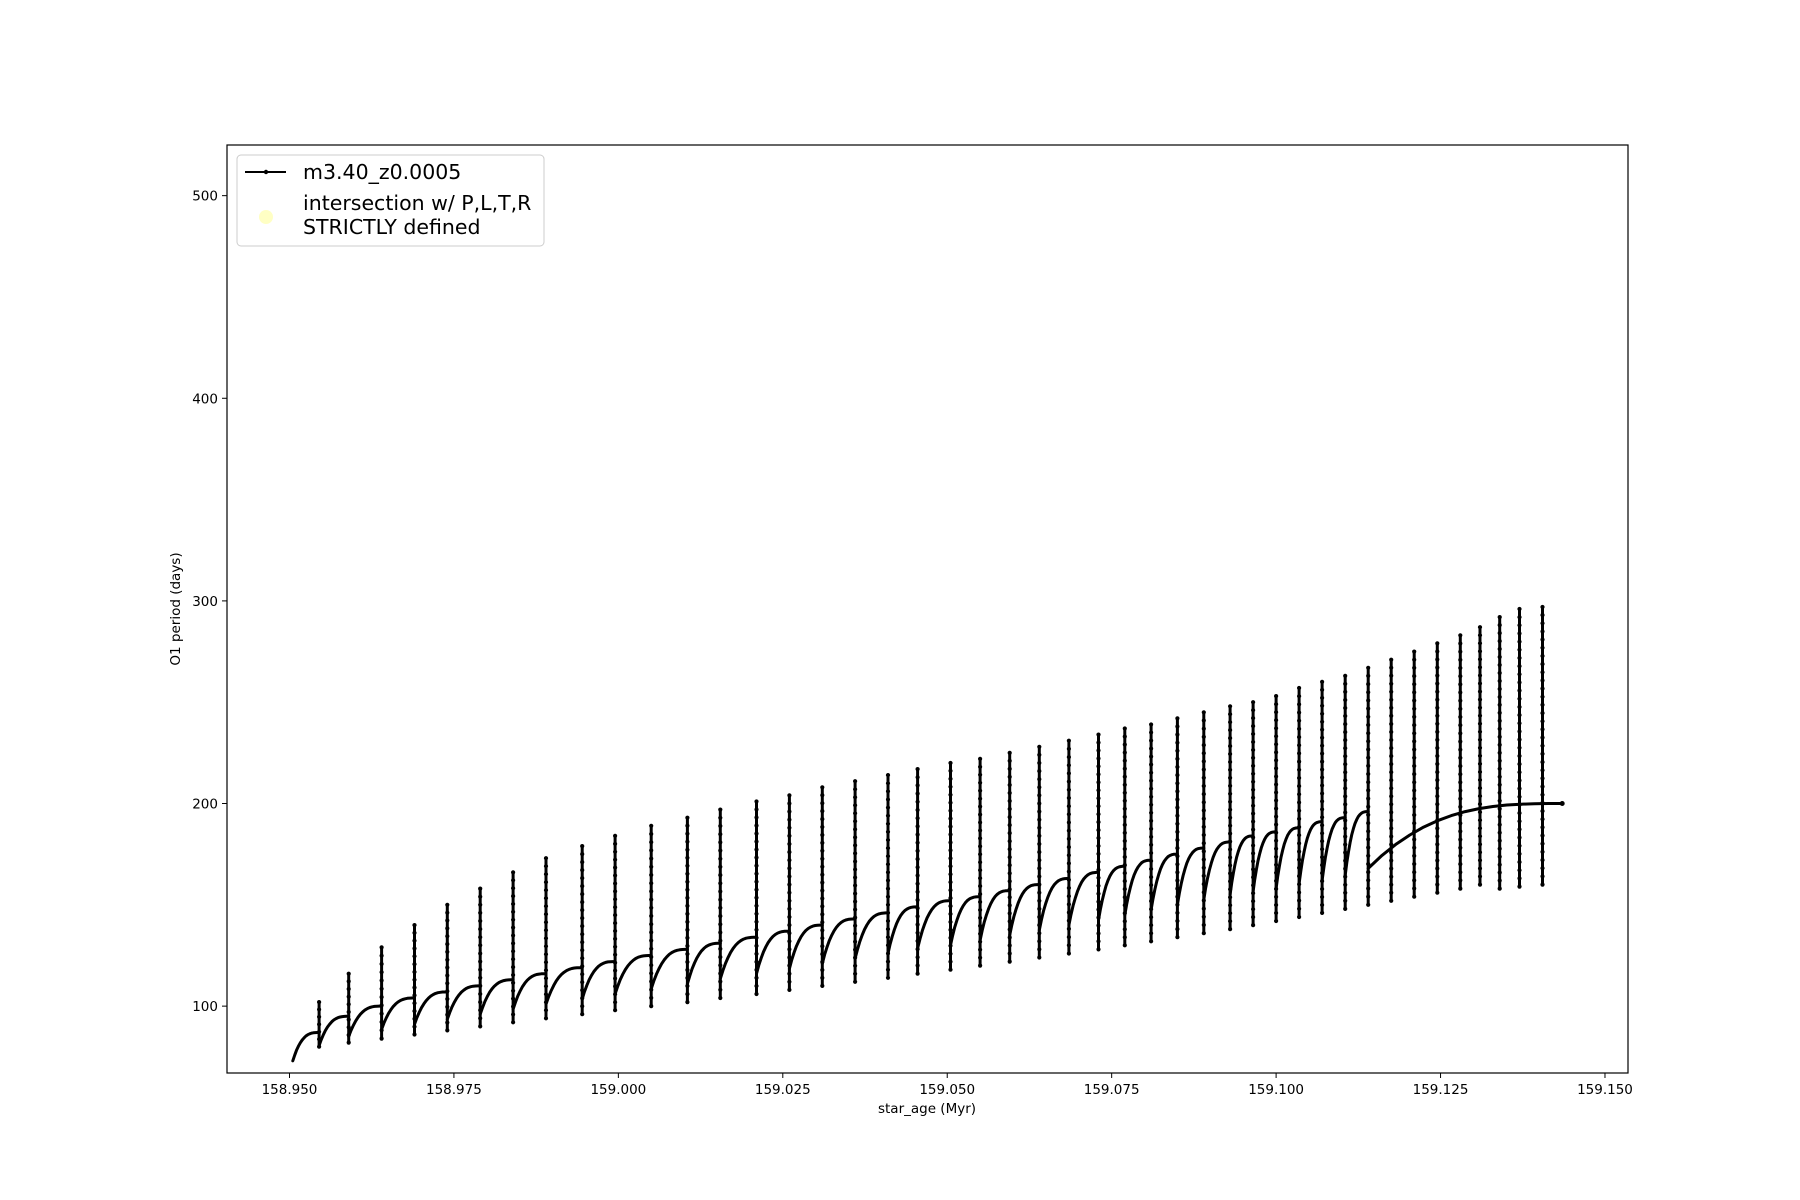 This screenshot has width=1800, height=1200. Describe the element at coordinates (1441, 1090) in the screenshot. I see `x-tick-label: 159.125` at that location.